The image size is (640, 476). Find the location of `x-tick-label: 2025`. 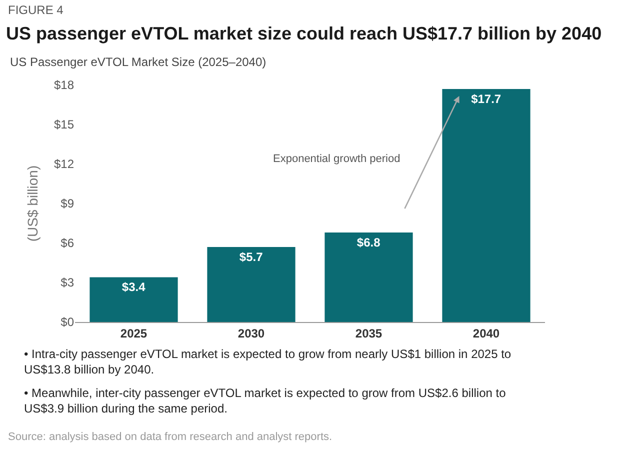

x-tick-label: 2025 is located at coordinates (134, 333).